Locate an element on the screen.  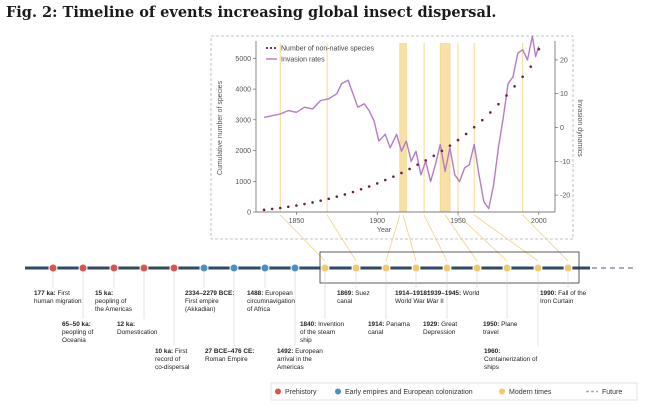
event-label-bold: 177 ka: is located at coordinates (45, 293).